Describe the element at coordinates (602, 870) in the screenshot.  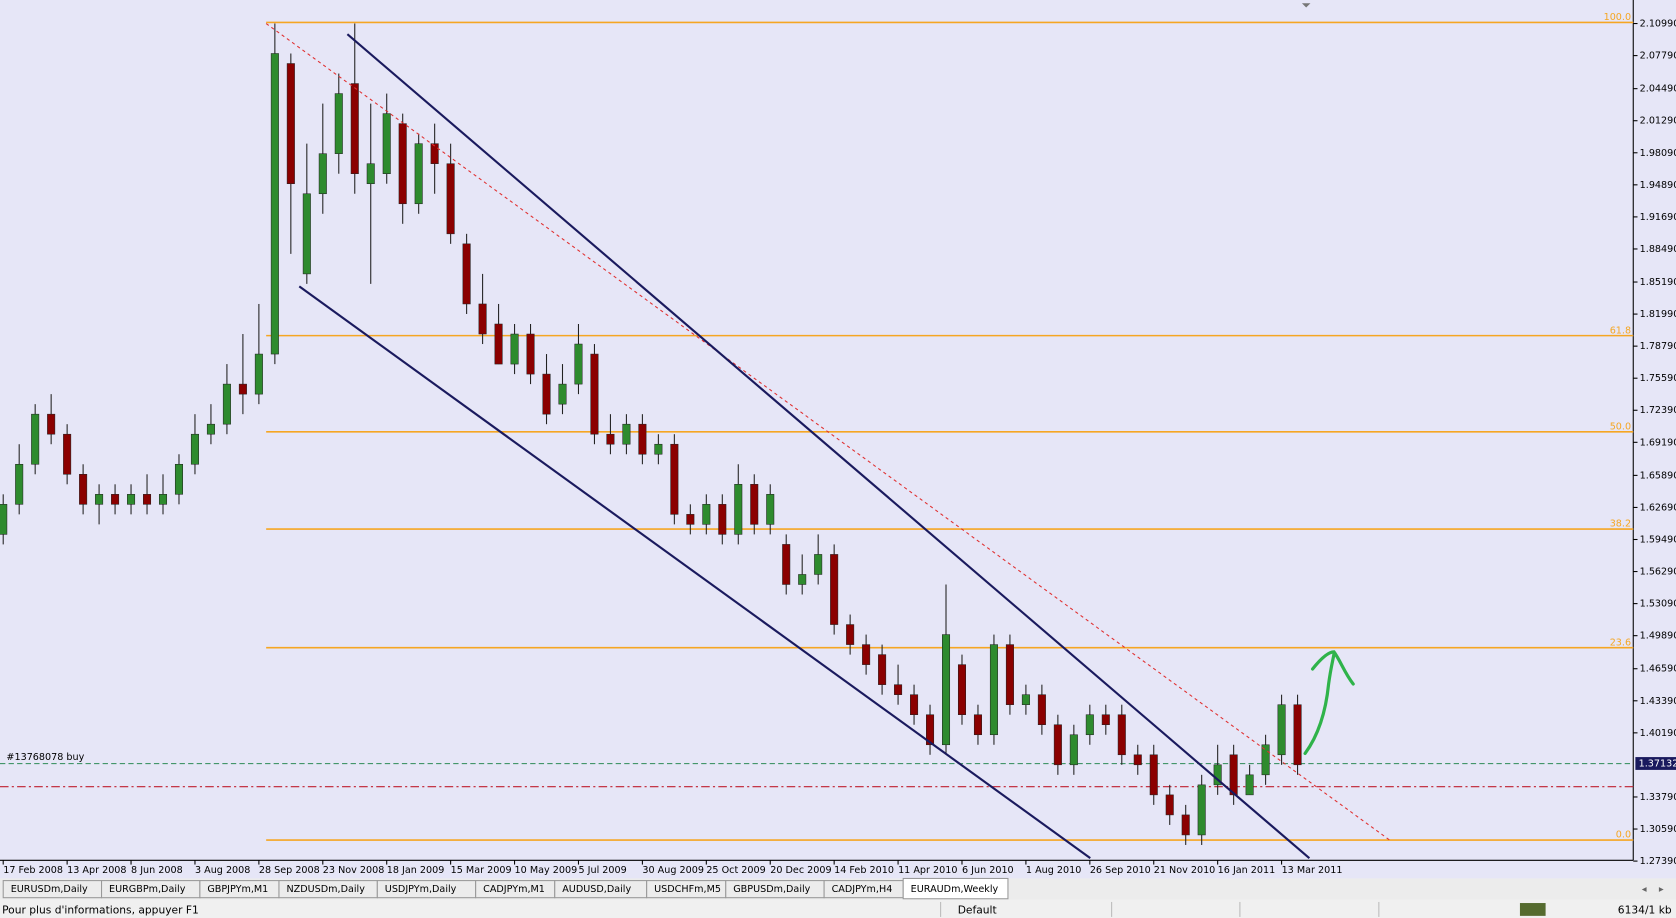
I see `x-tick-label: 5 Jul 2009` at that location.